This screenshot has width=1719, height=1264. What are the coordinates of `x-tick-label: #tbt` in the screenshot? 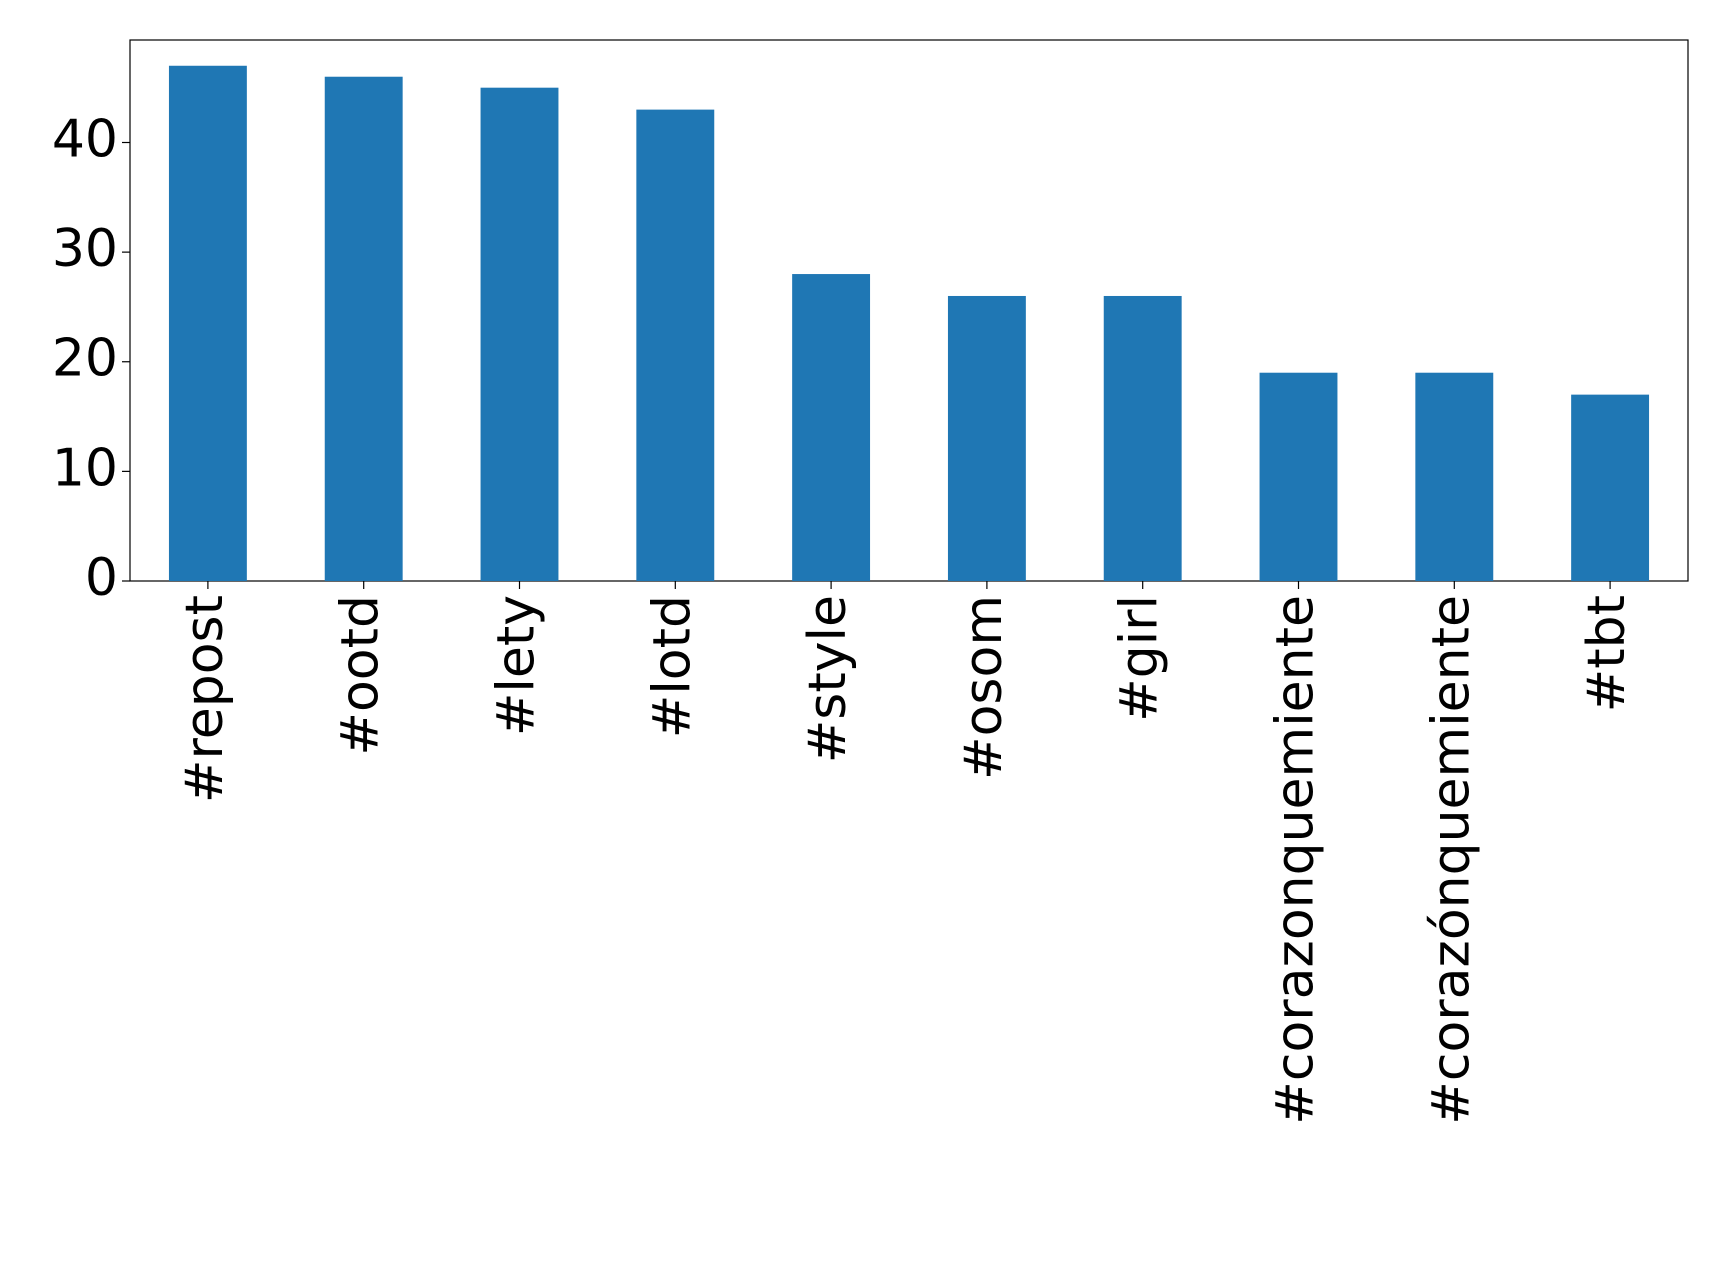 It's located at (1607, 653).